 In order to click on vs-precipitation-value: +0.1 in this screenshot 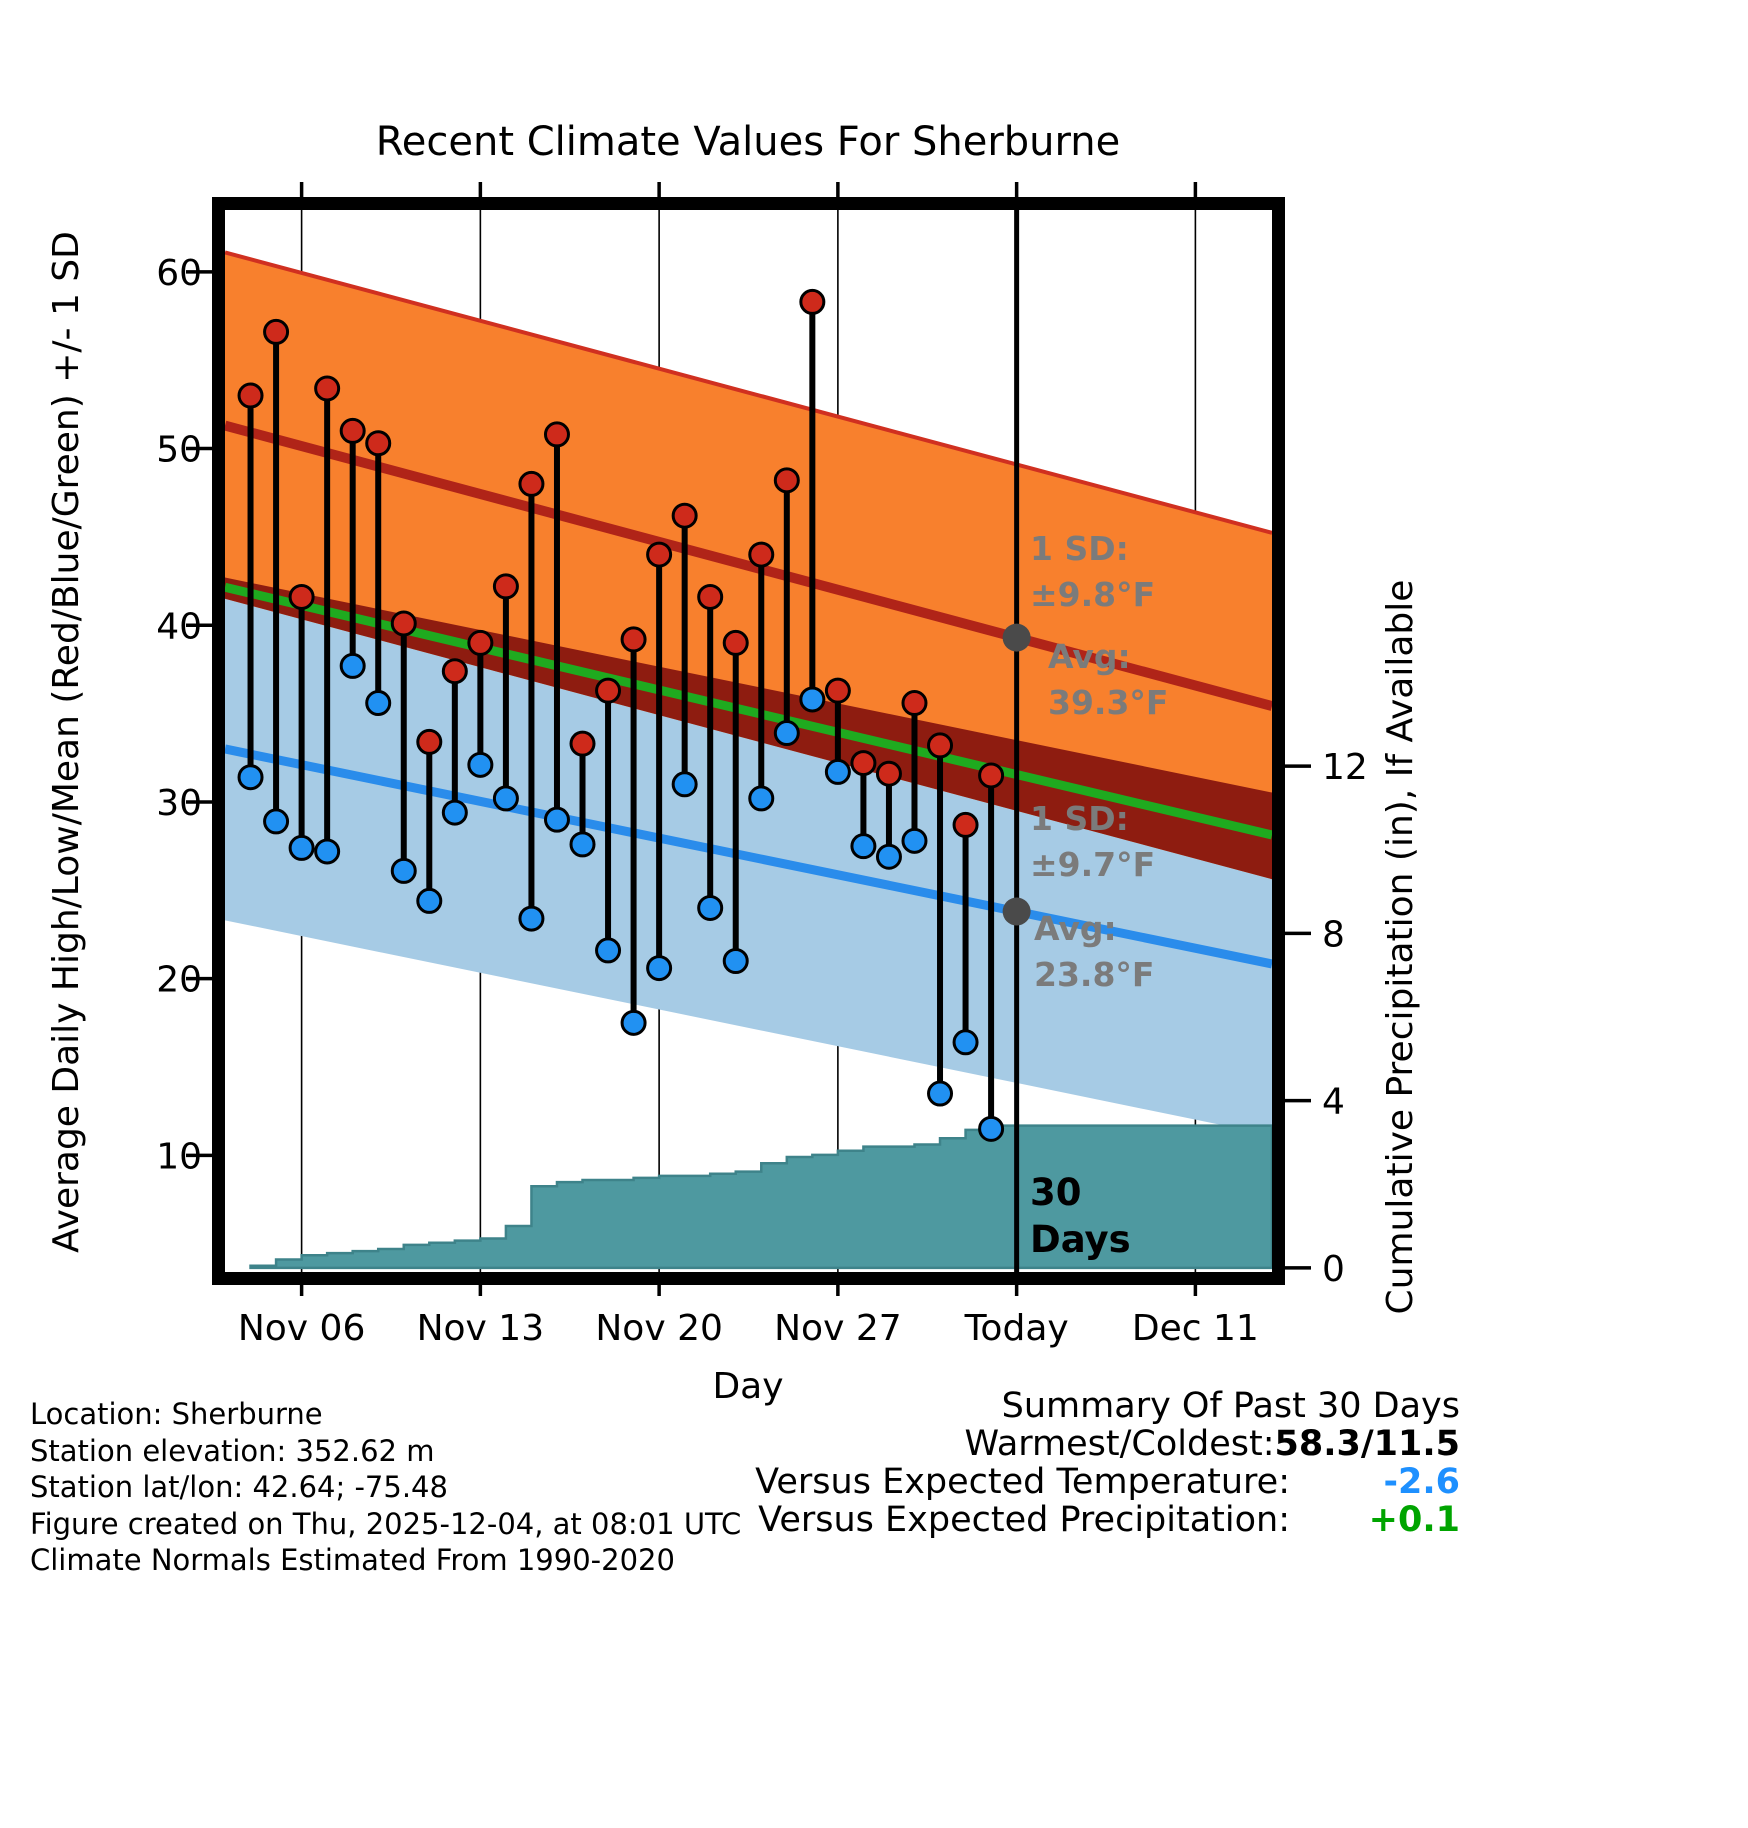, I will do `click(1414, 1520)`.